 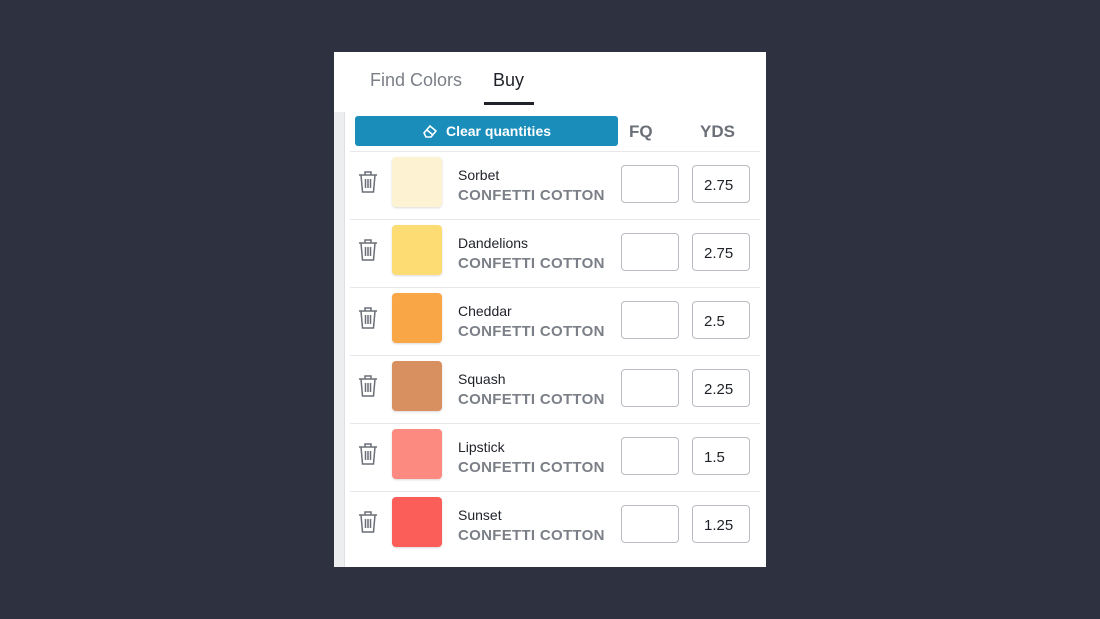 What do you see at coordinates (717, 131) in the screenshot?
I see `column-header: YDS` at bounding box center [717, 131].